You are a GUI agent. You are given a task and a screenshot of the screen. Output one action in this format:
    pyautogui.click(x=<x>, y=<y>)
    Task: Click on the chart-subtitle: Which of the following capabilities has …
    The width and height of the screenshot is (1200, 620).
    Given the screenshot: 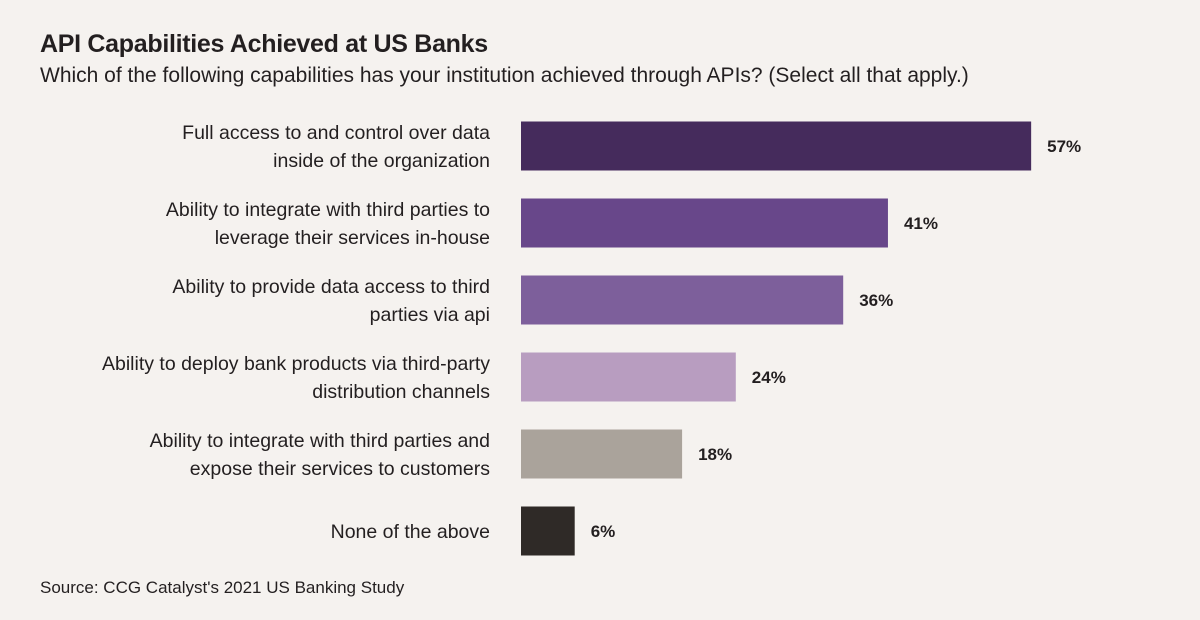 What is the action you would take?
    pyautogui.click(x=504, y=75)
    